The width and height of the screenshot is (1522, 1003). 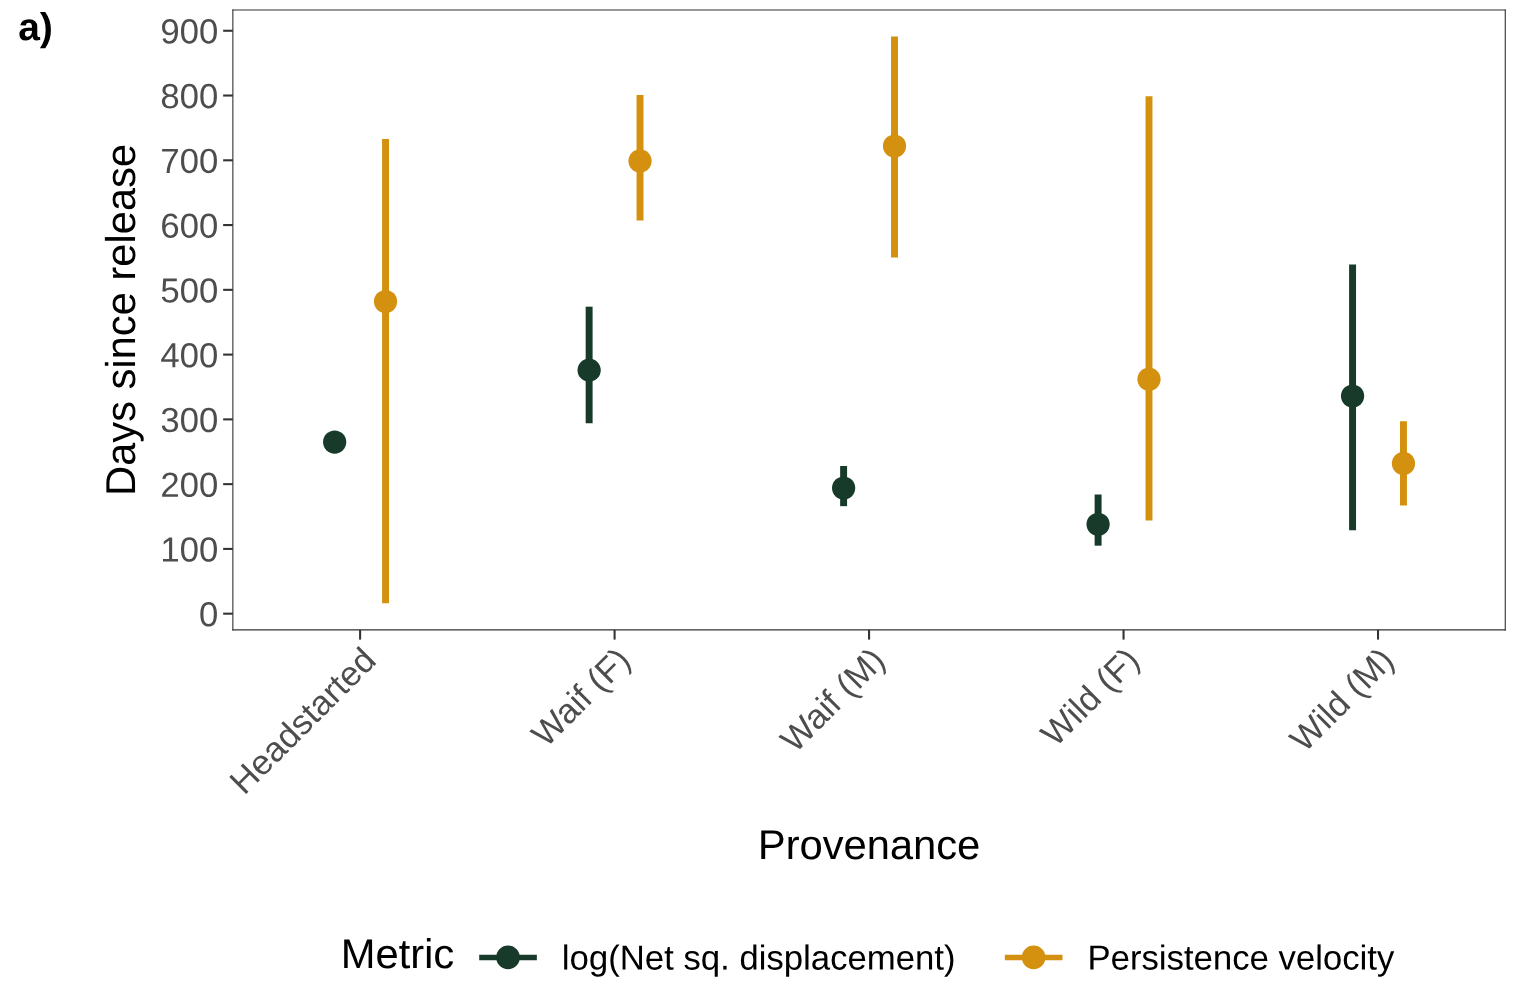 What do you see at coordinates (189, 225) in the screenshot?
I see `y-tick-label: 600` at bounding box center [189, 225].